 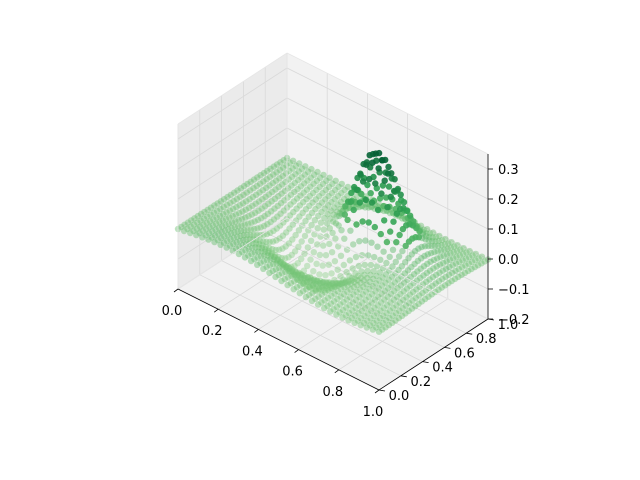 What do you see at coordinates (486, 339) in the screenshot?
I see `y-tick-label: 0.8` at bounding box center [486, 339].